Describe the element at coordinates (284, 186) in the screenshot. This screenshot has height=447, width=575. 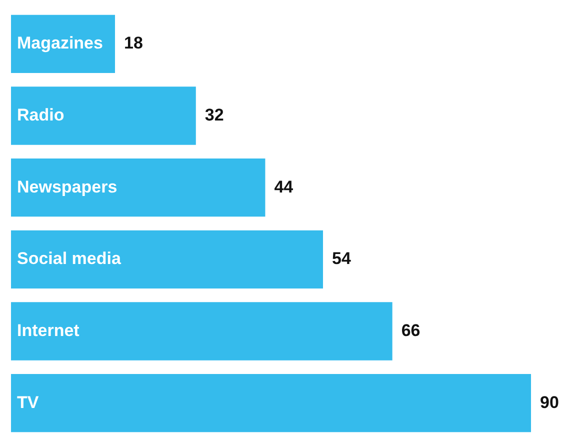
I see `data-label: 44` at that location.